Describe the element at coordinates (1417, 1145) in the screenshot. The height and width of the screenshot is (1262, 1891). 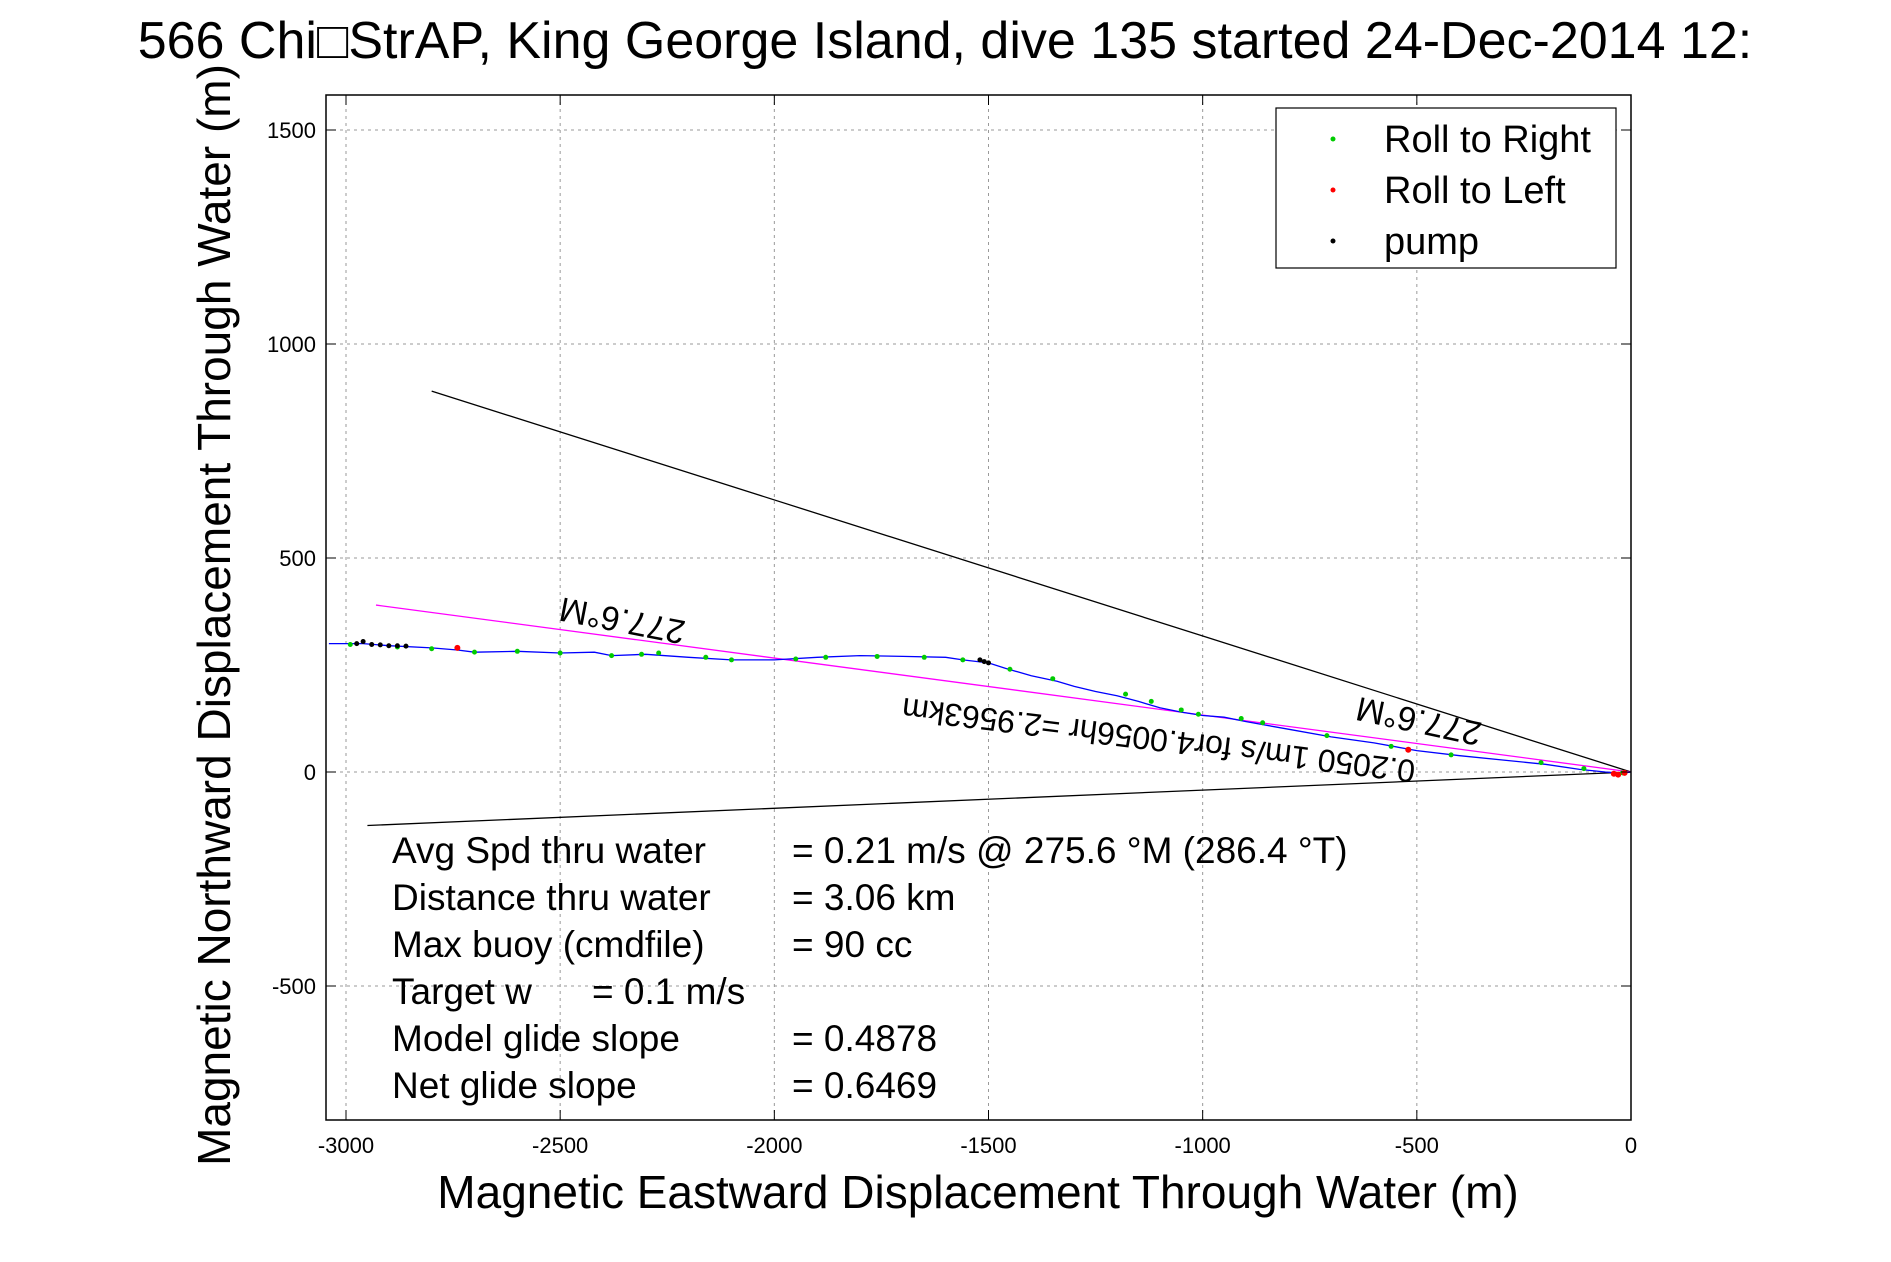
I see `x-tick-label: -500` at that location.